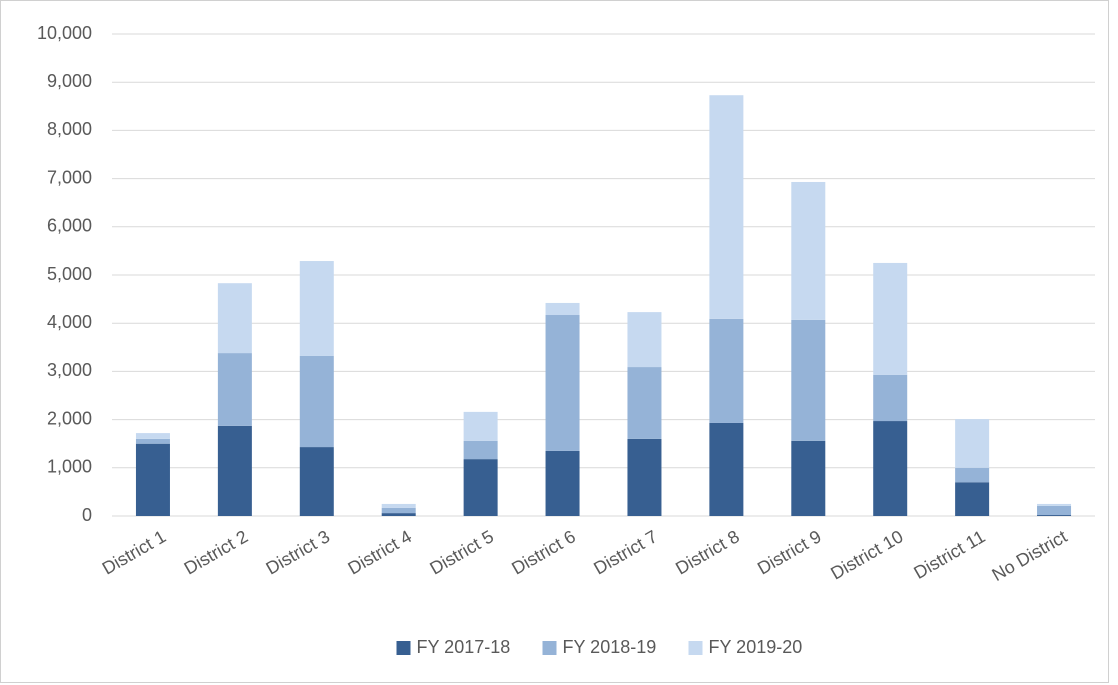 This screenshot has height=685, width=1118. Describe the element at coordinates (69, 370) in the screenshot. I see `y-tick-label: 3,000` at that location.